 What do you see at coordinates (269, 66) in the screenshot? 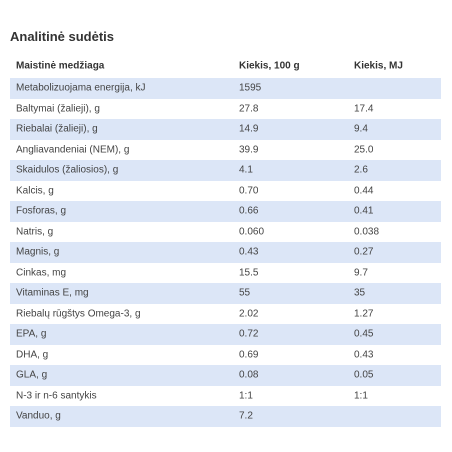
I see `column-header-per-100g: Kiekis, 100 g` at bounding box center [269, 66].